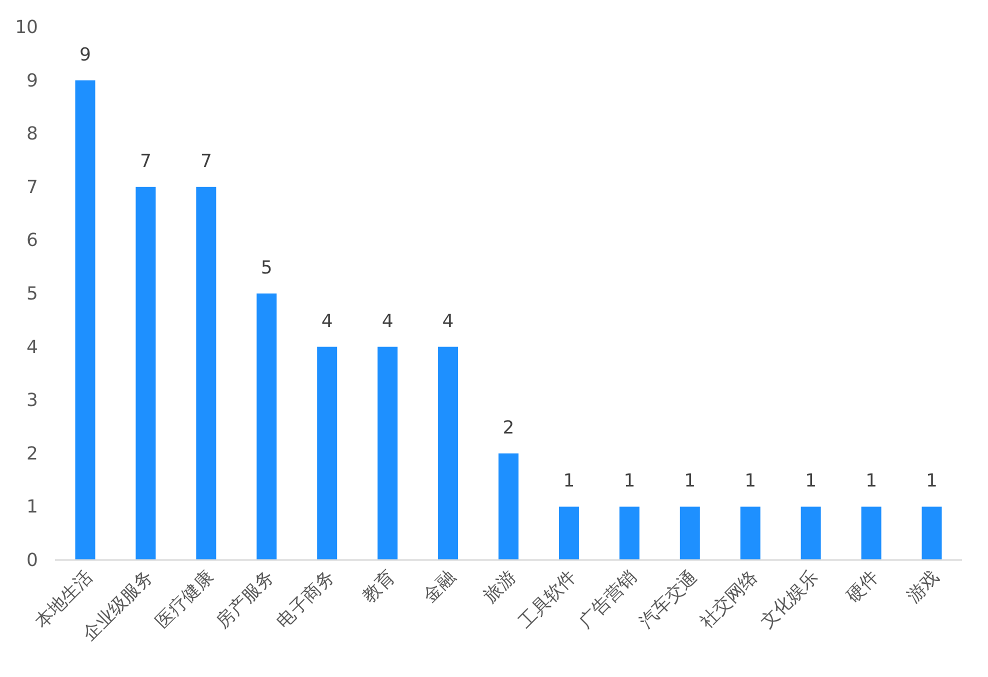 This screenshot has width=988, height=677. Describe the element at coordinates (379, 586) in the screenshot. I see `x-tick-label: 教育` at that location.